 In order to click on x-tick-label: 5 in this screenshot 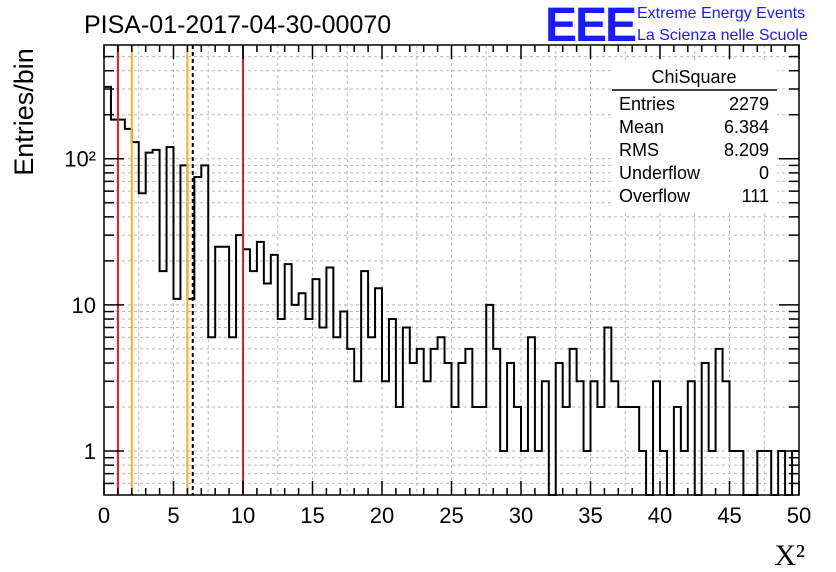, I will do `click(173, 515)`.